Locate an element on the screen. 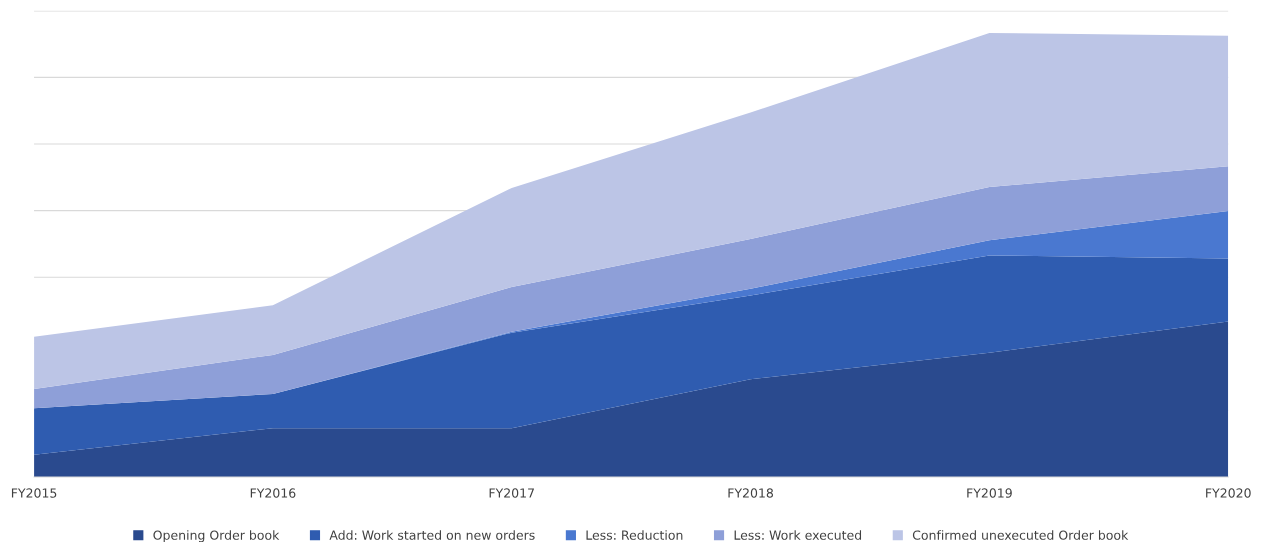  x-tick-label: FY2019 is located at coordinates (989, 493).